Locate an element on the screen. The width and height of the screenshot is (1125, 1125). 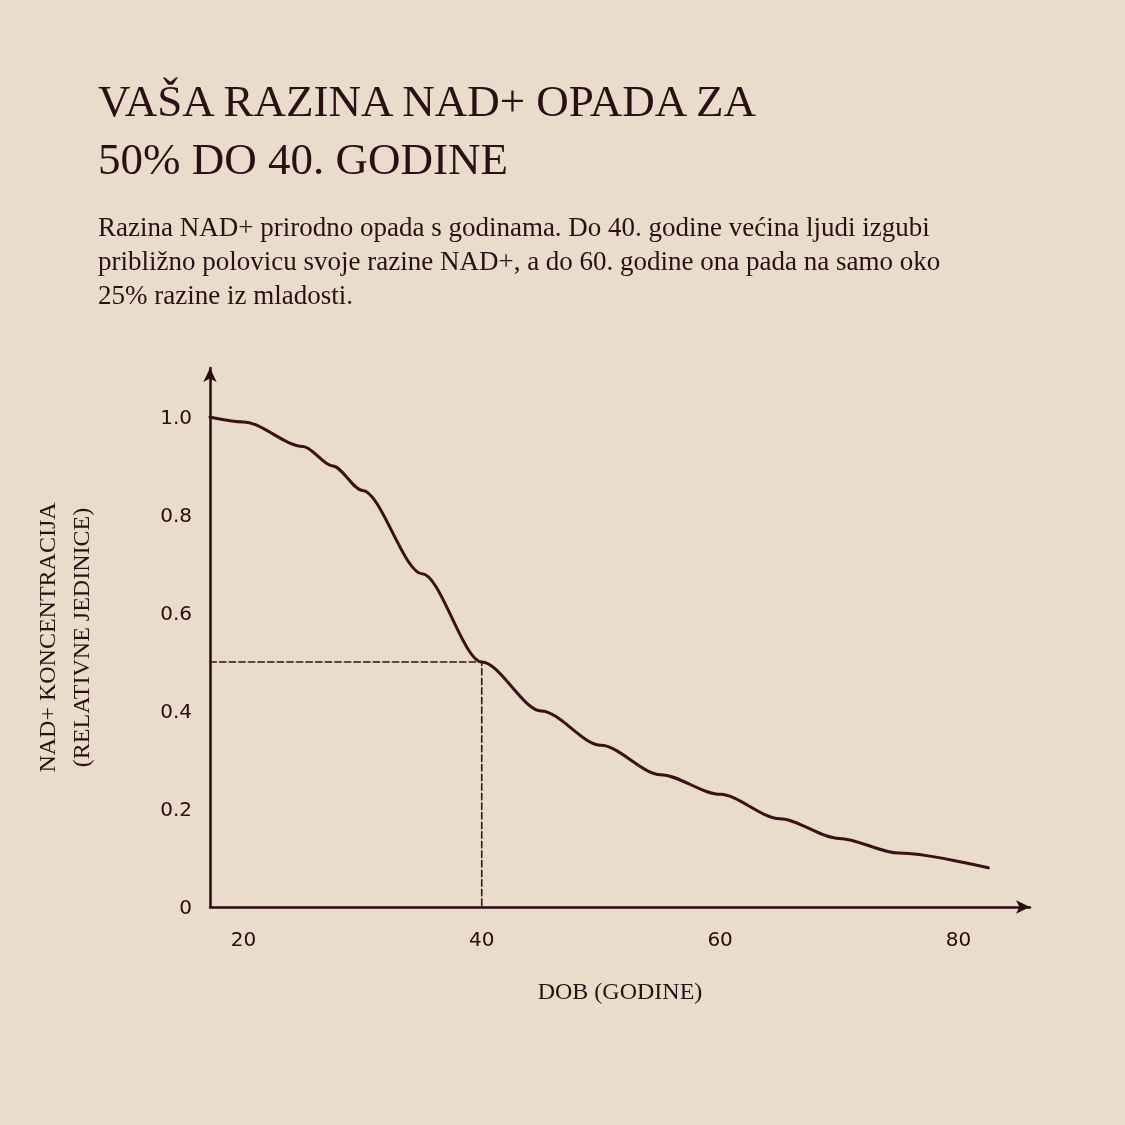
y-tick-label: 0.4 is located at coordinates (176, 711).